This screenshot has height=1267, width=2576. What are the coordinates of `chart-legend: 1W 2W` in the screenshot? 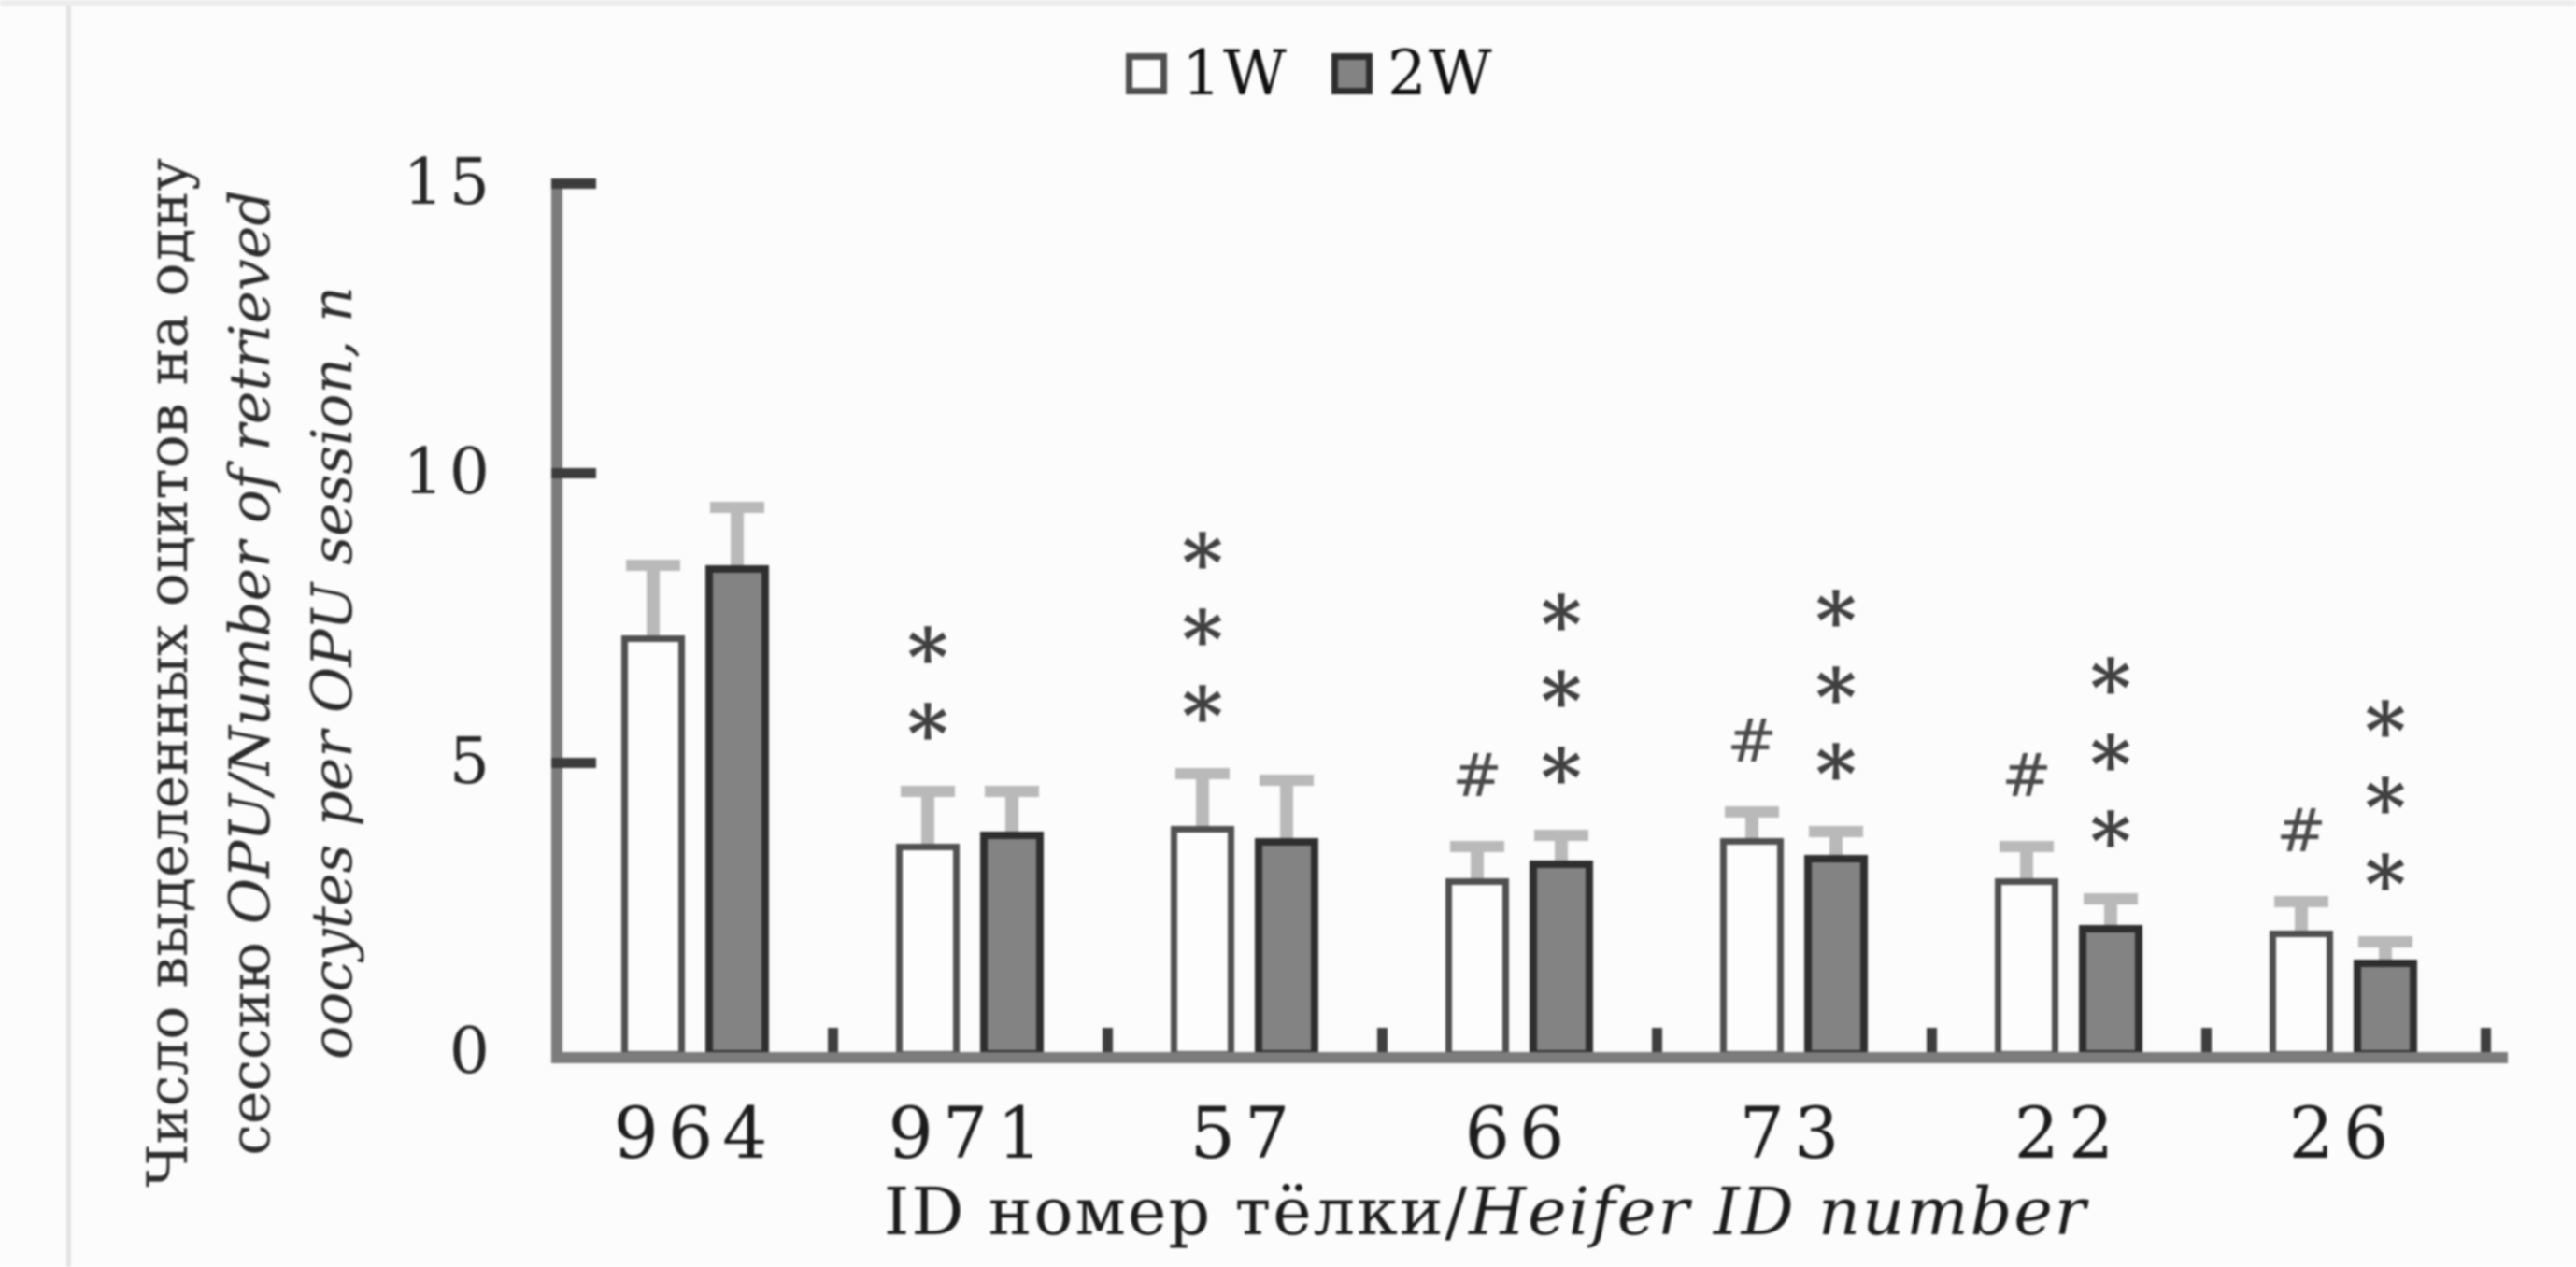 It's located at (1310, 73).